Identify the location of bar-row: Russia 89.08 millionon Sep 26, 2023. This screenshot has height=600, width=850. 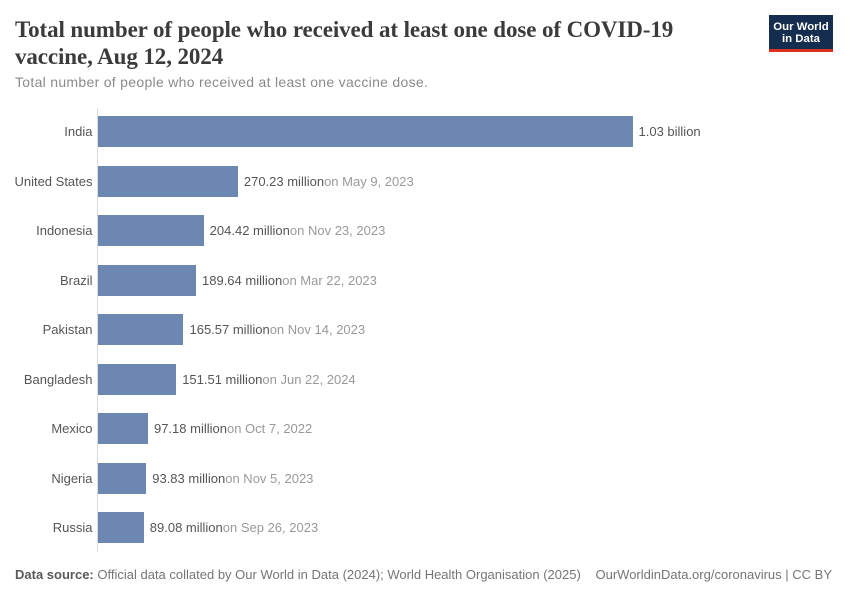
(425, 528).